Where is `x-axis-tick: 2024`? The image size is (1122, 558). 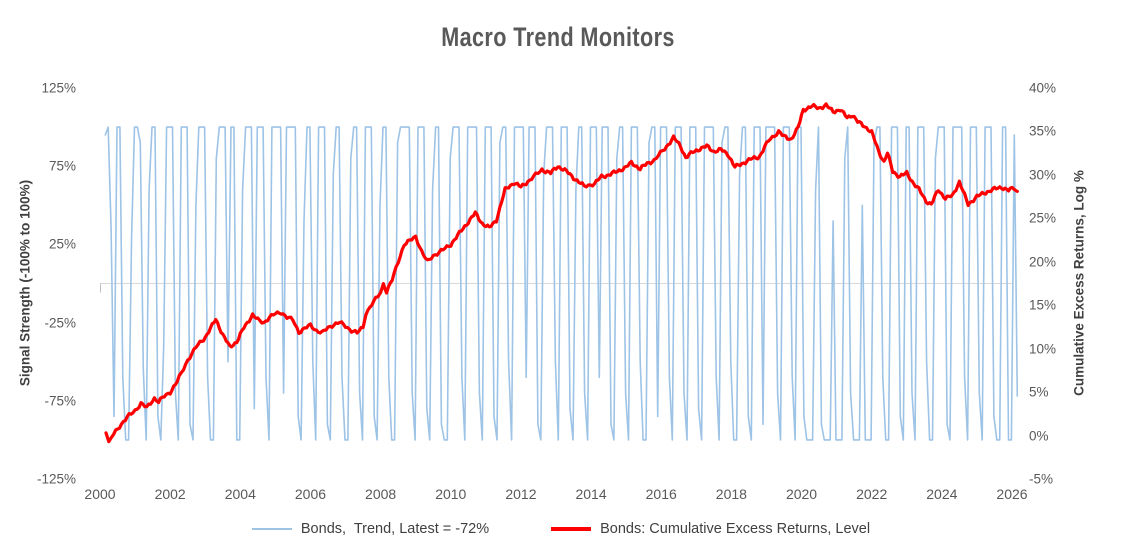
x-axis-tick: 2024 is located at coordinates (942, 494).